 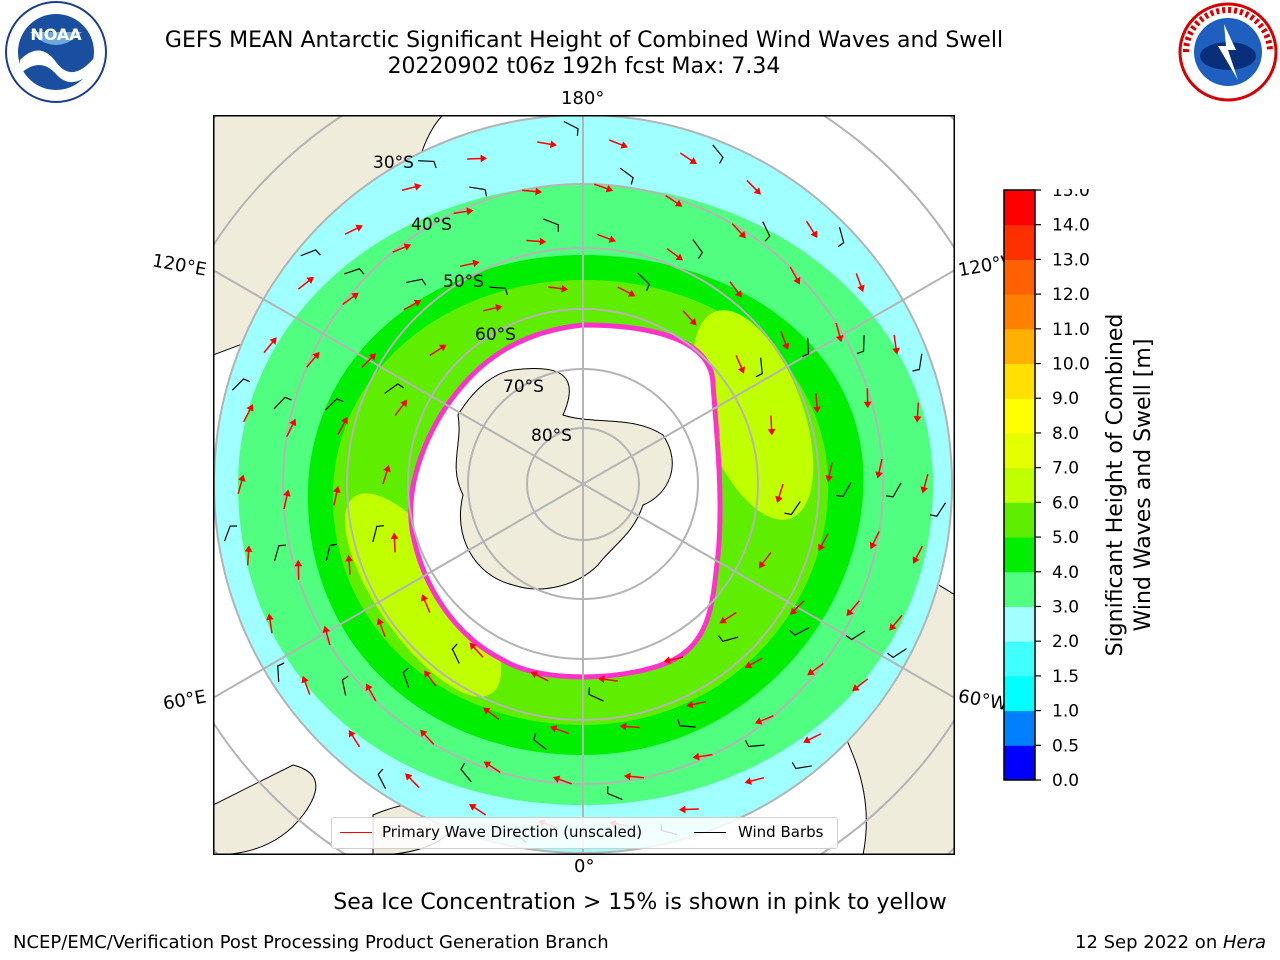 What do you see at coordinates (551, 436) in the screenshot?
I see `lat-label: 80°S` at bounding box center [551, 436].